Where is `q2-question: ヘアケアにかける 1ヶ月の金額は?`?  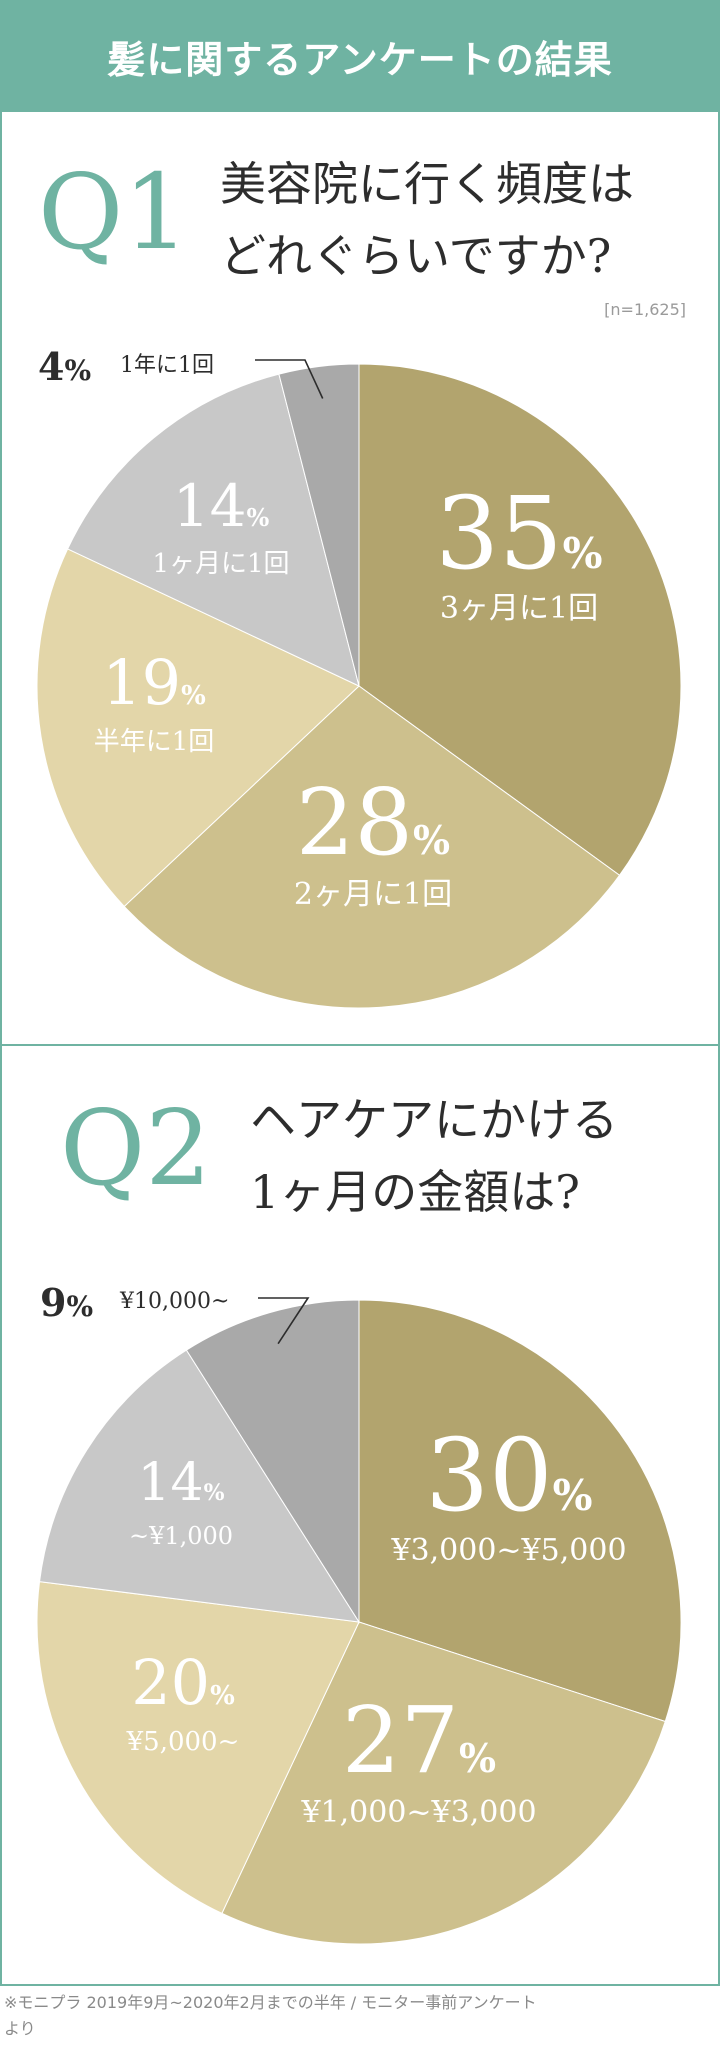
q2-question: ヘアケアにかける 1ヶ月の金額は? is located at coordinates (434, 1156).